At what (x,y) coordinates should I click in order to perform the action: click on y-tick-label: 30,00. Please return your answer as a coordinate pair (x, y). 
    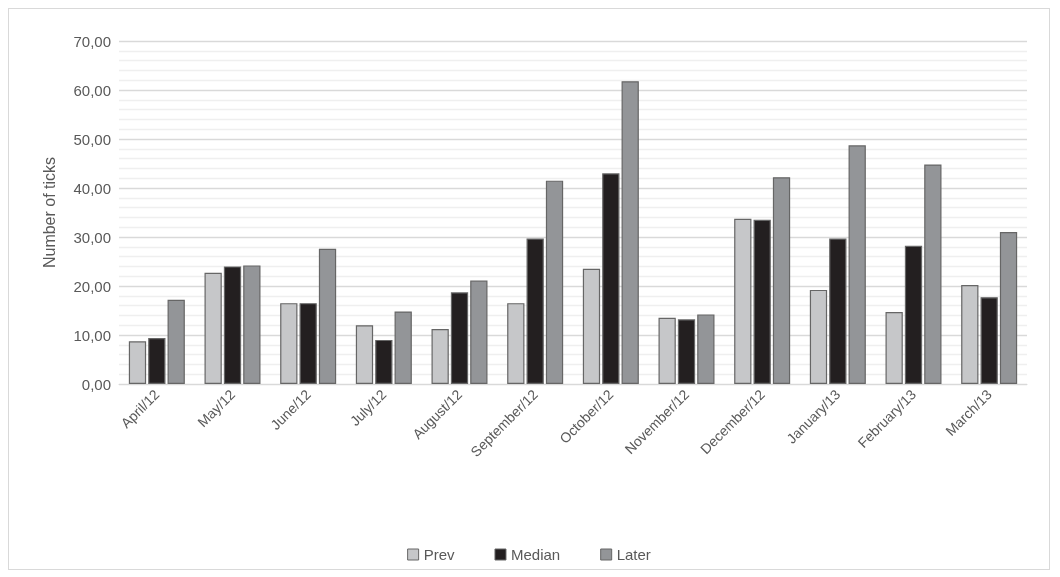
    Looking at the image, I should click on (92, 237).